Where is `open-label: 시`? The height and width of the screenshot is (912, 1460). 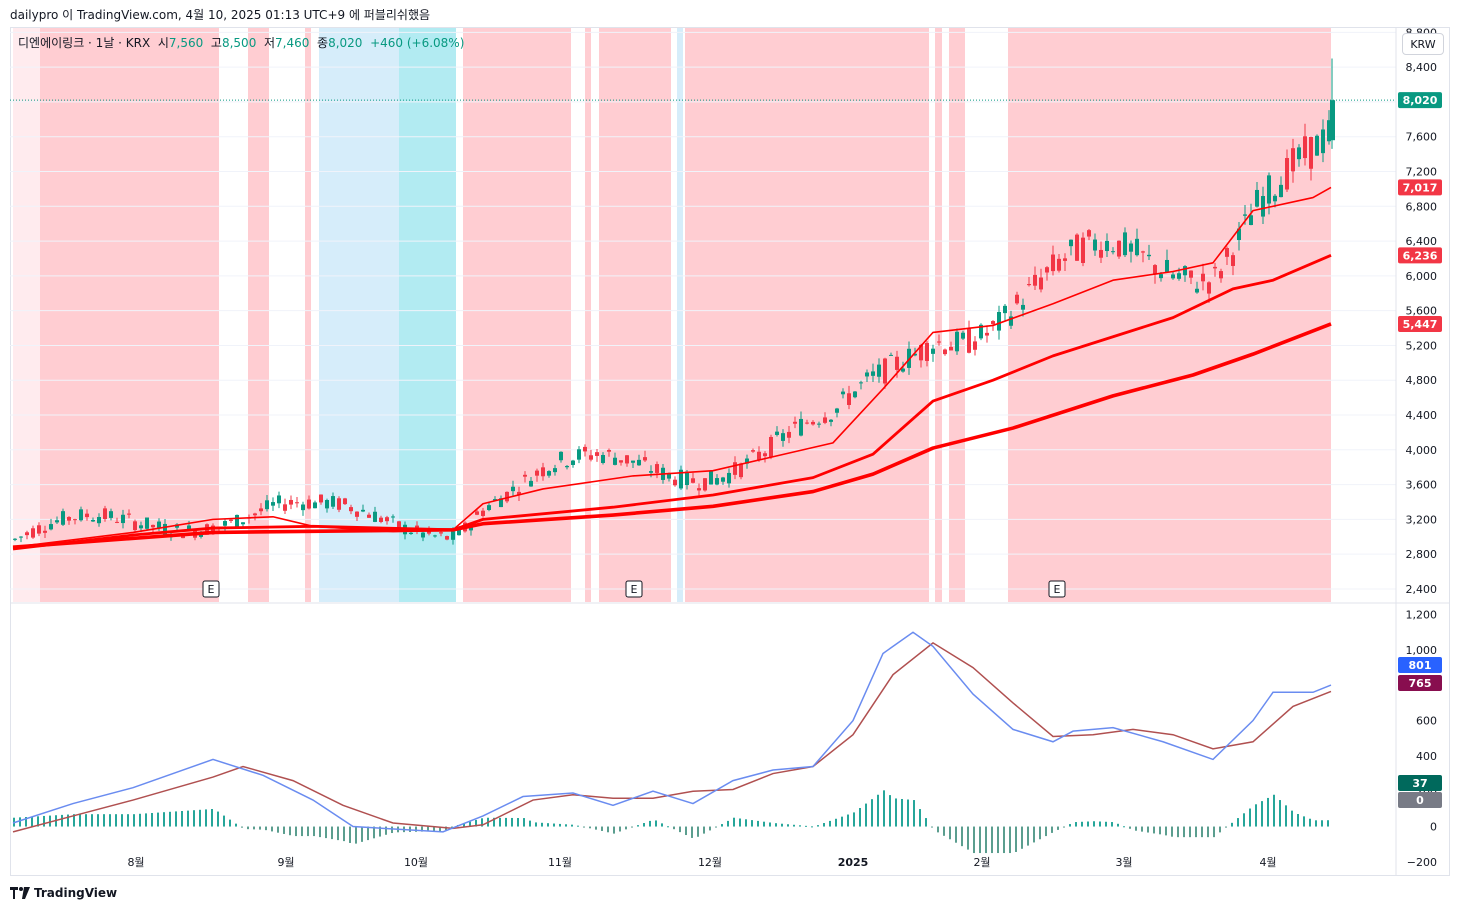
open-label: 시 is located at coordinates (163, 43).